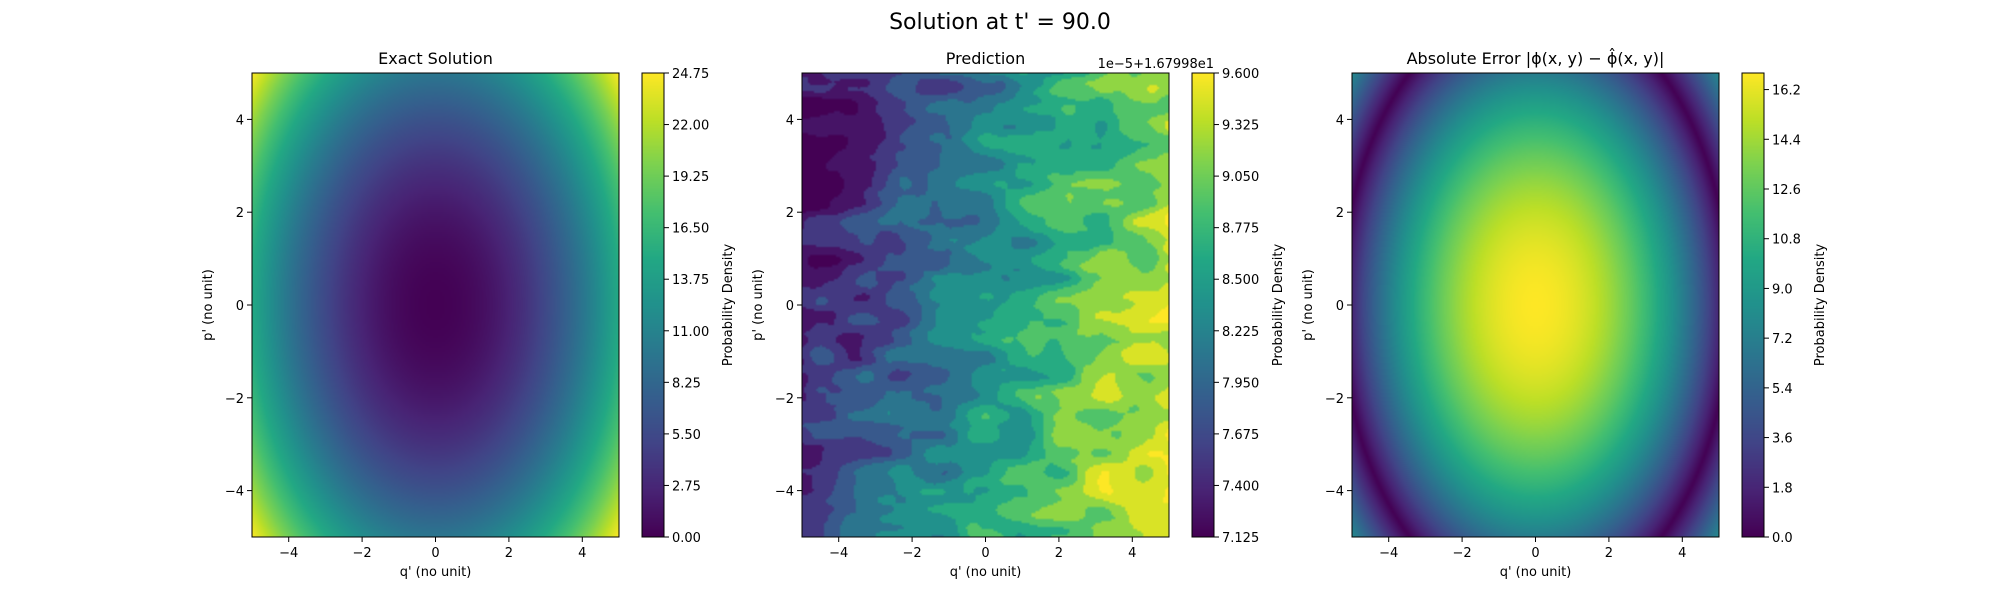 This screenshot has height=600, width=2000. Describe the element at coordinates (686, 383) in the screenshot. I see `colorbar-tick-label: 8.25` at that location.